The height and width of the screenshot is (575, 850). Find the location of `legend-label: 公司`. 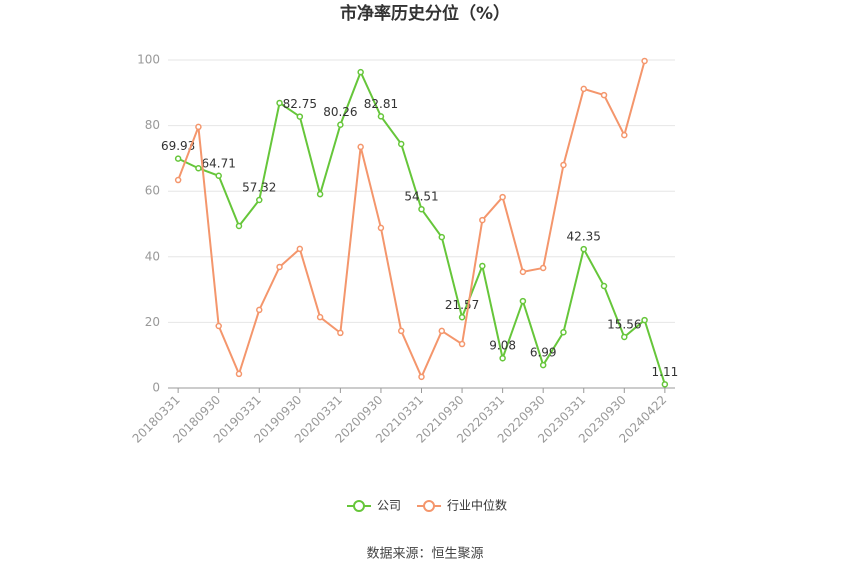

legend-label: 公司 is located at coordinates (389, 506).